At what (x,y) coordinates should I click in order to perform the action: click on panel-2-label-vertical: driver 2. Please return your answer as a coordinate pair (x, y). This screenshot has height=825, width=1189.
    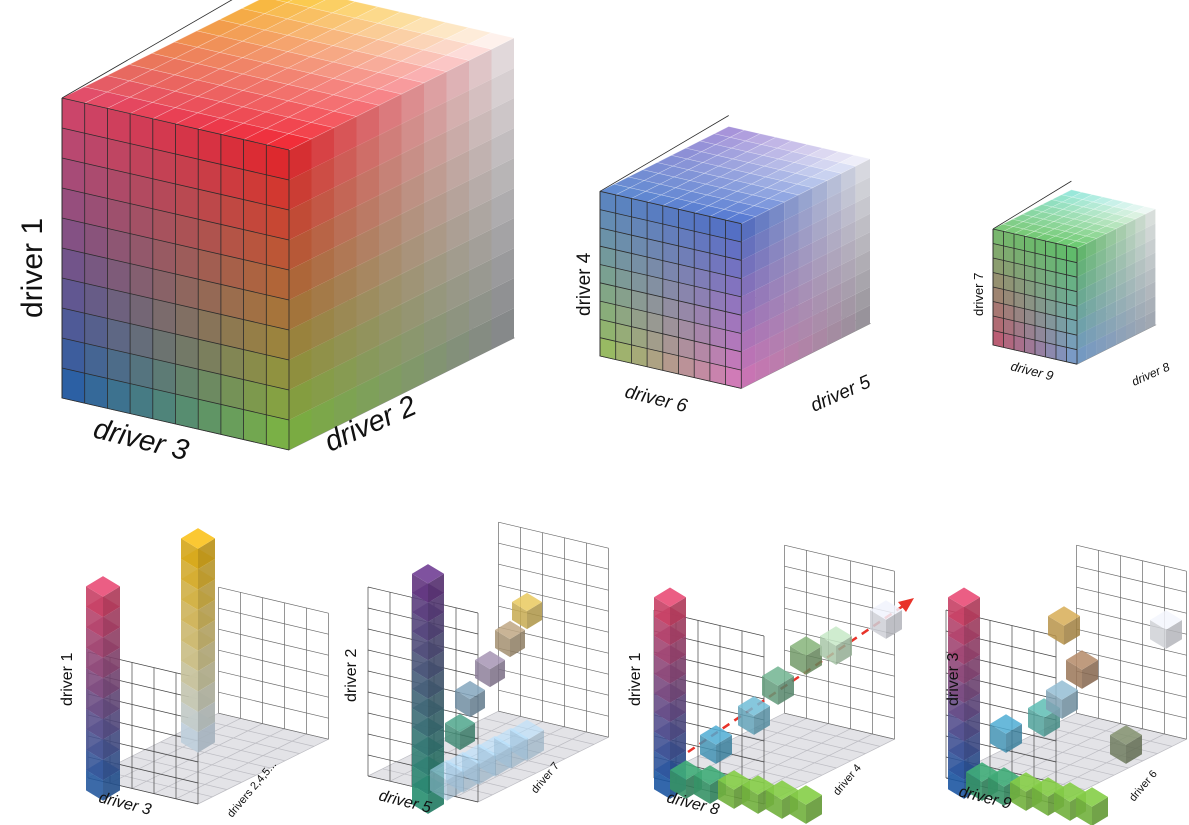
    Looking at the image, I should click on (351, 675).